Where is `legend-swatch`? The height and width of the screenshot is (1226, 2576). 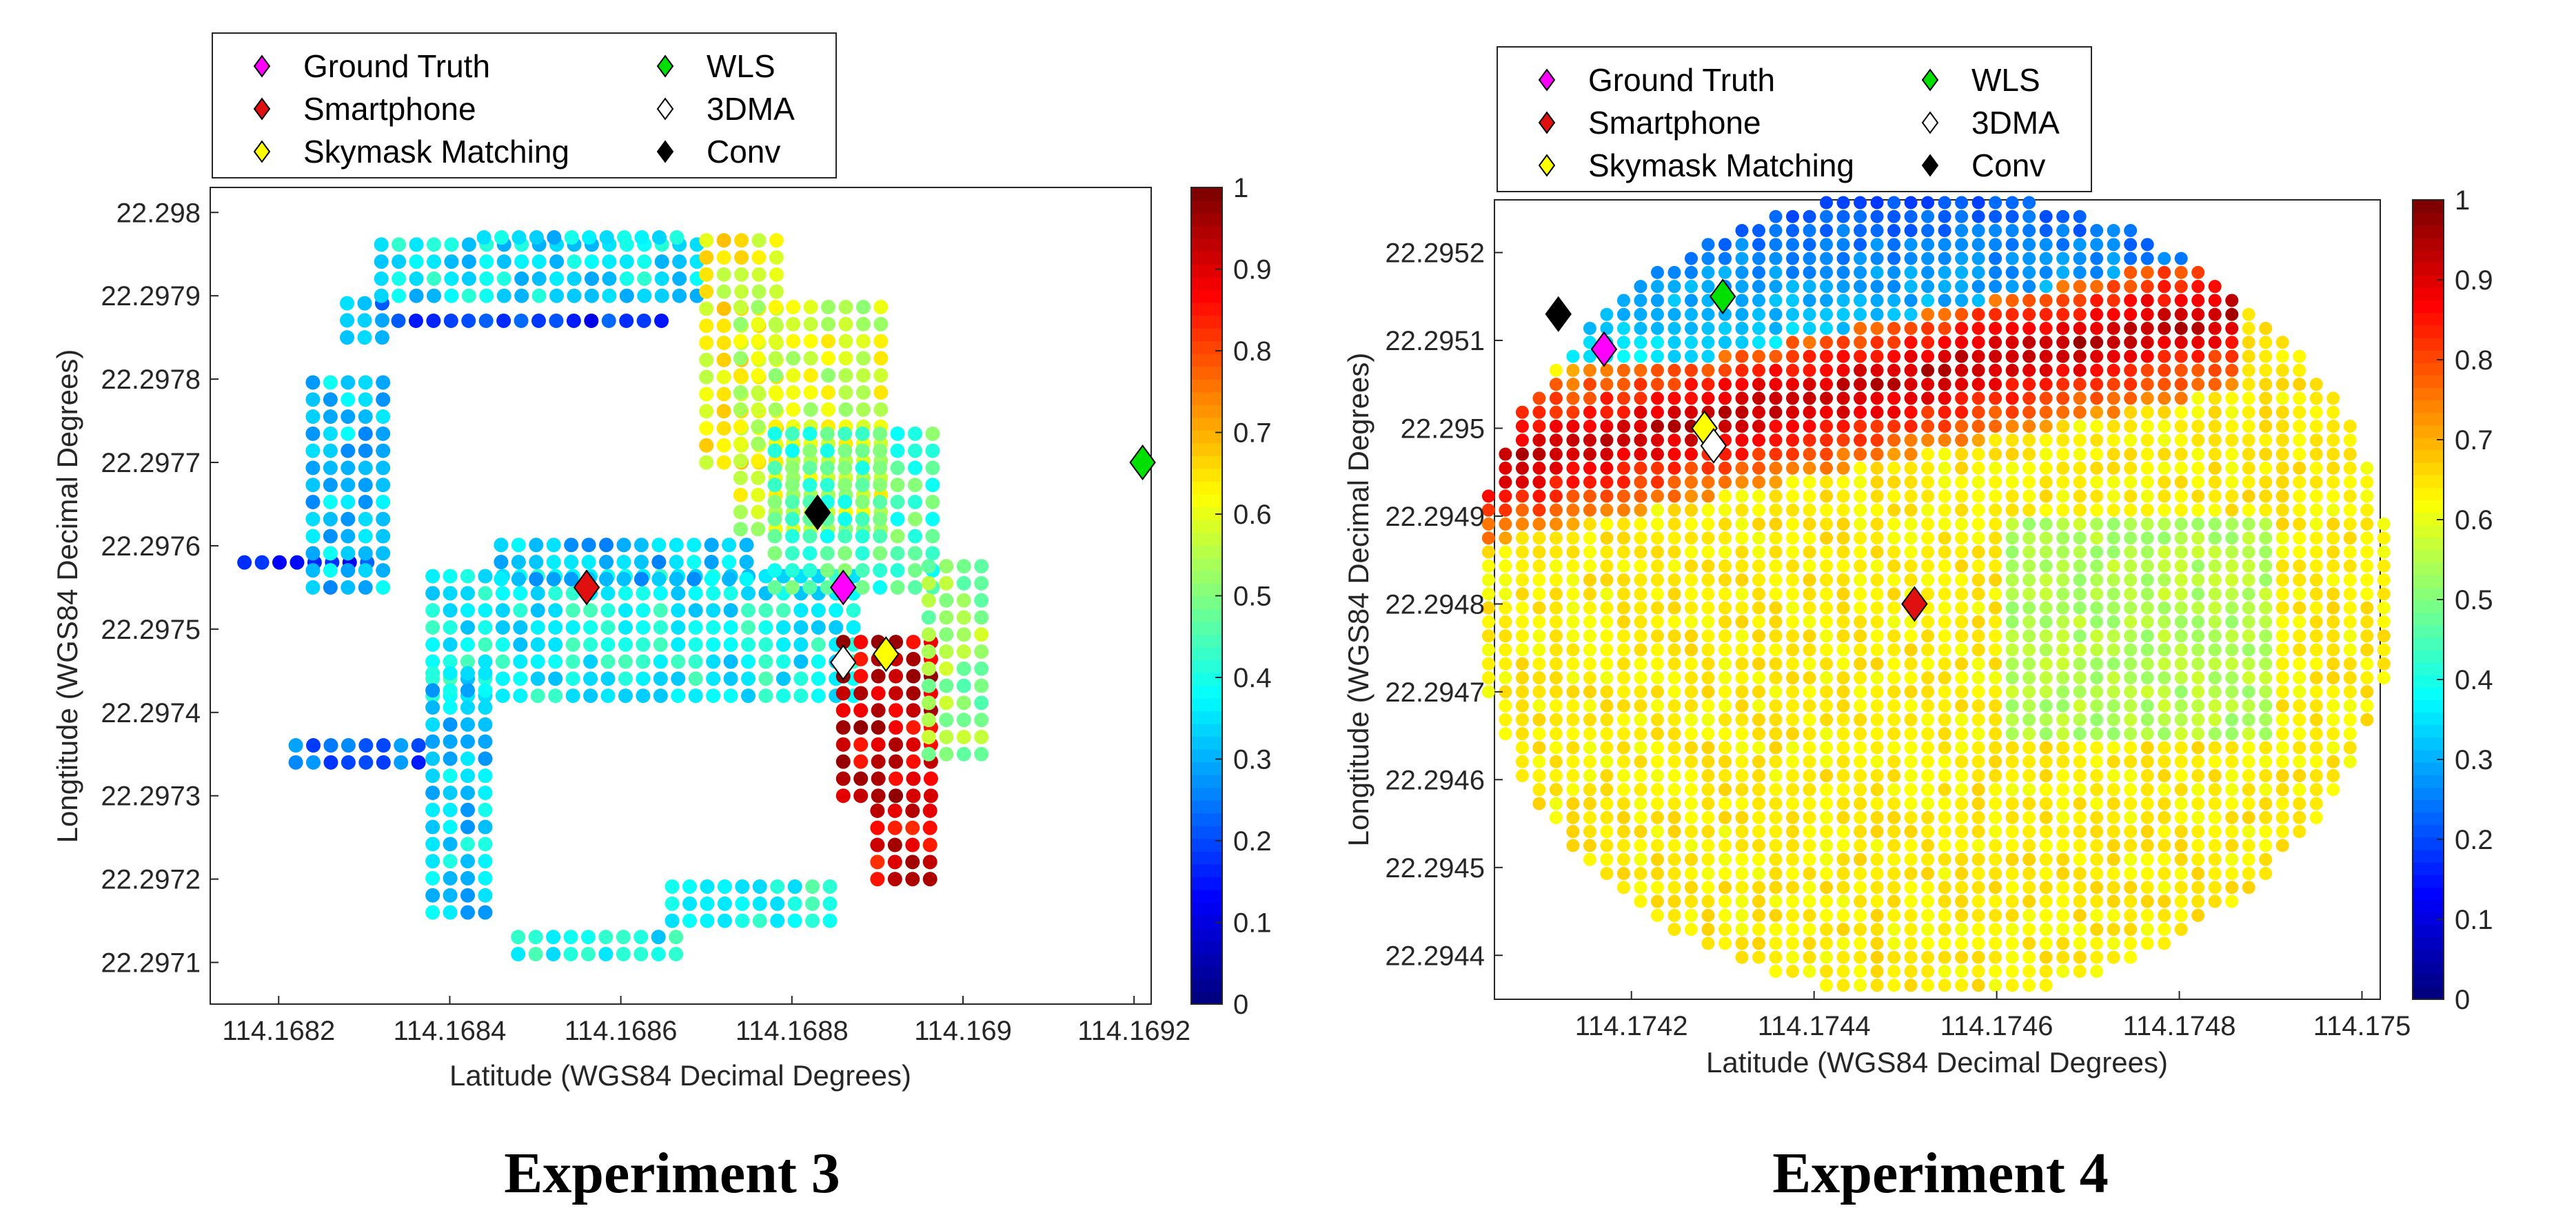
legend-swatch is located at coordinates (1547, 165).